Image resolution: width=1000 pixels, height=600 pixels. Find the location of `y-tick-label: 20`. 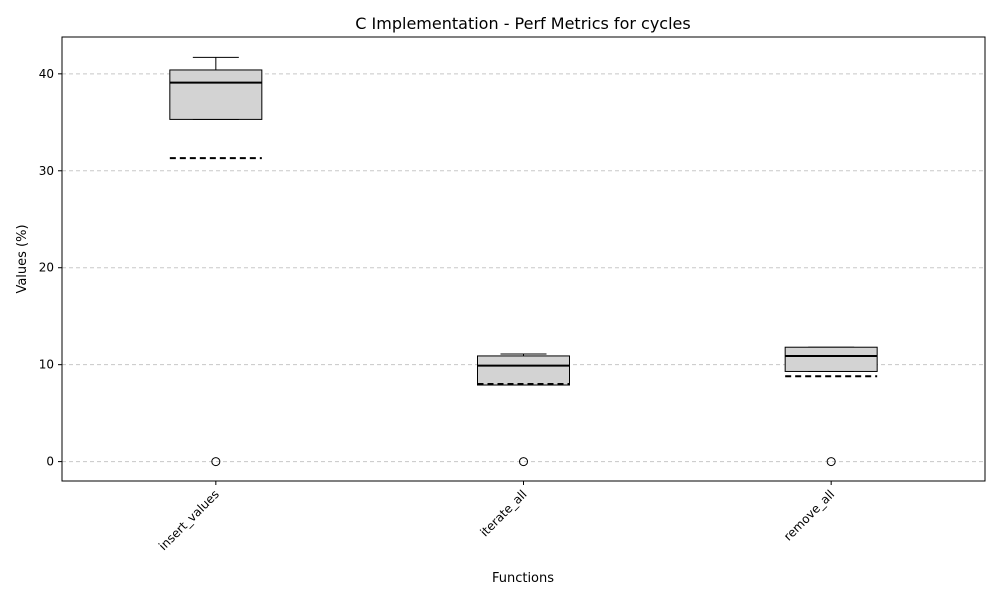

y-tick-label: 20 is located at coordinates (46, 268).